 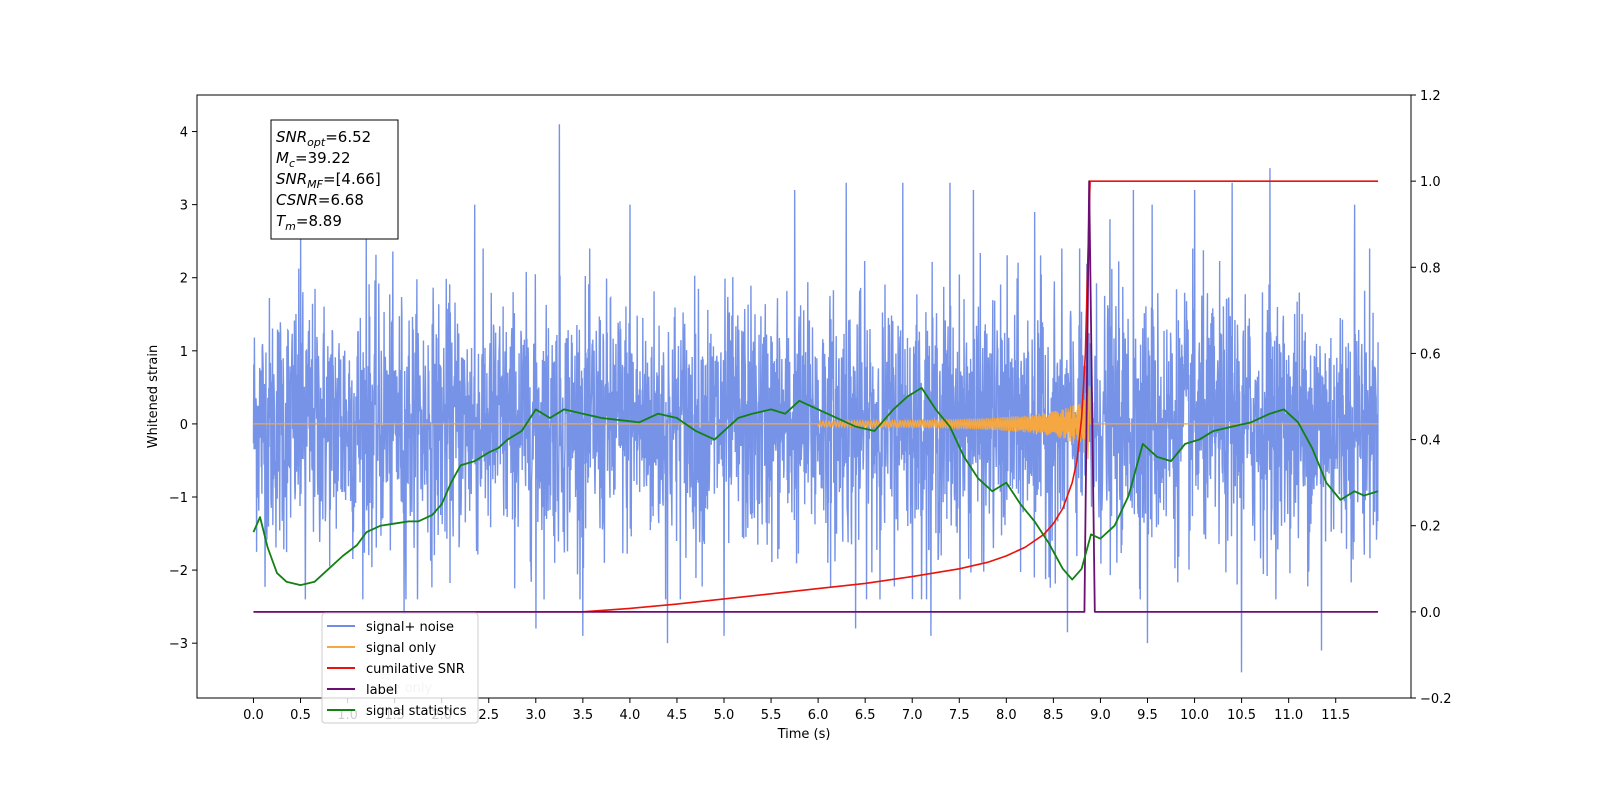 I want to click on legend-label: label, so click(x=381, y=690).